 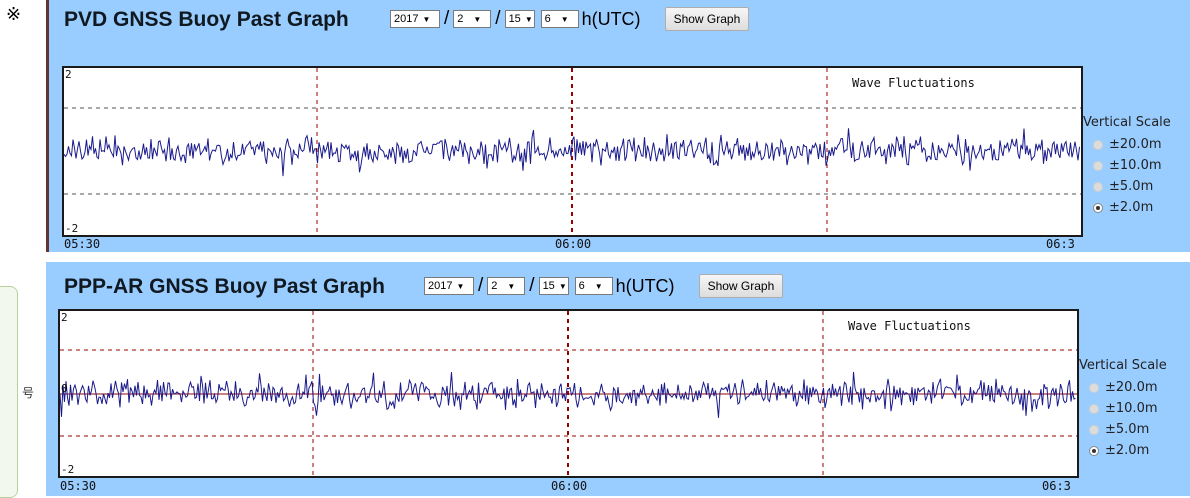 What do you see at coordinates (224, 286) in the screenshot?
I see `panel-title: PPP-AR GNSS Buoy Past Graph` at bounding box center [224, 286].